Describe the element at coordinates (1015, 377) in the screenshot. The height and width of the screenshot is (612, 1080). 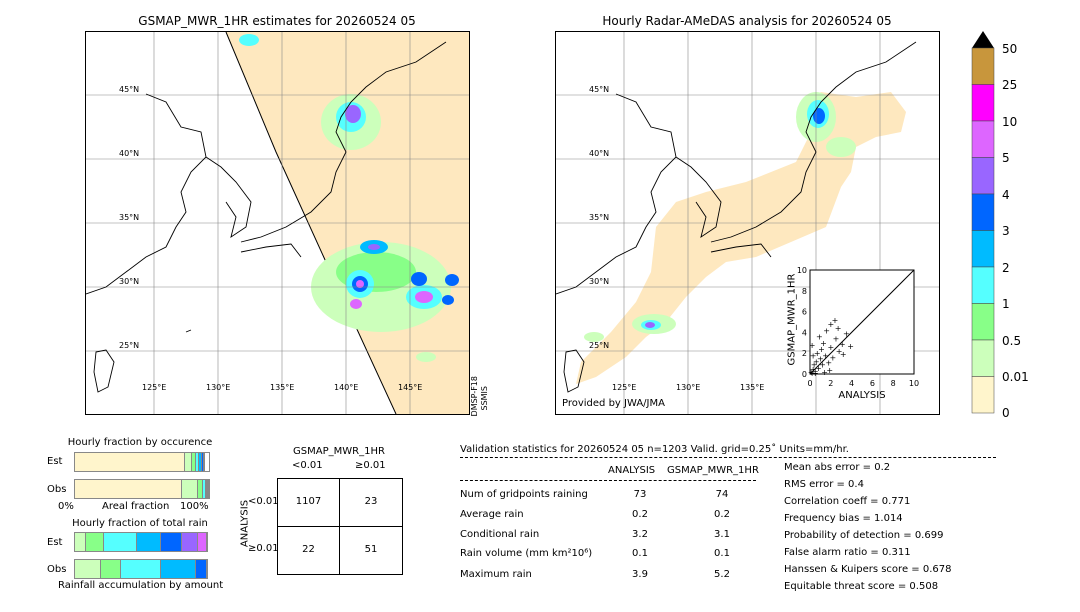
I see `colorbar-label: 0.01` at that location.